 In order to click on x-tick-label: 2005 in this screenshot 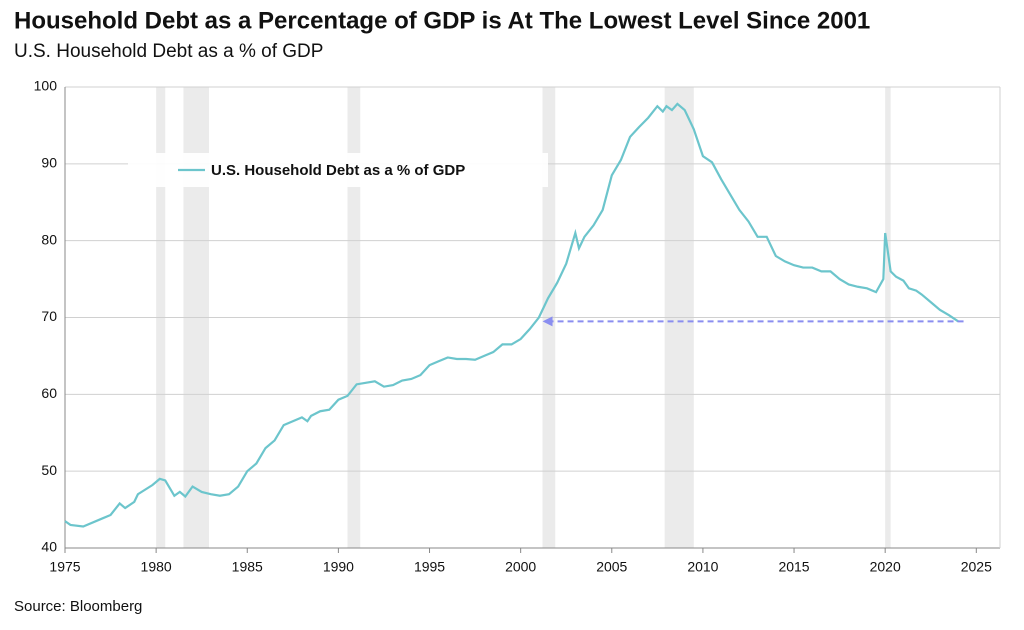, I will do `click(611, 567)`.